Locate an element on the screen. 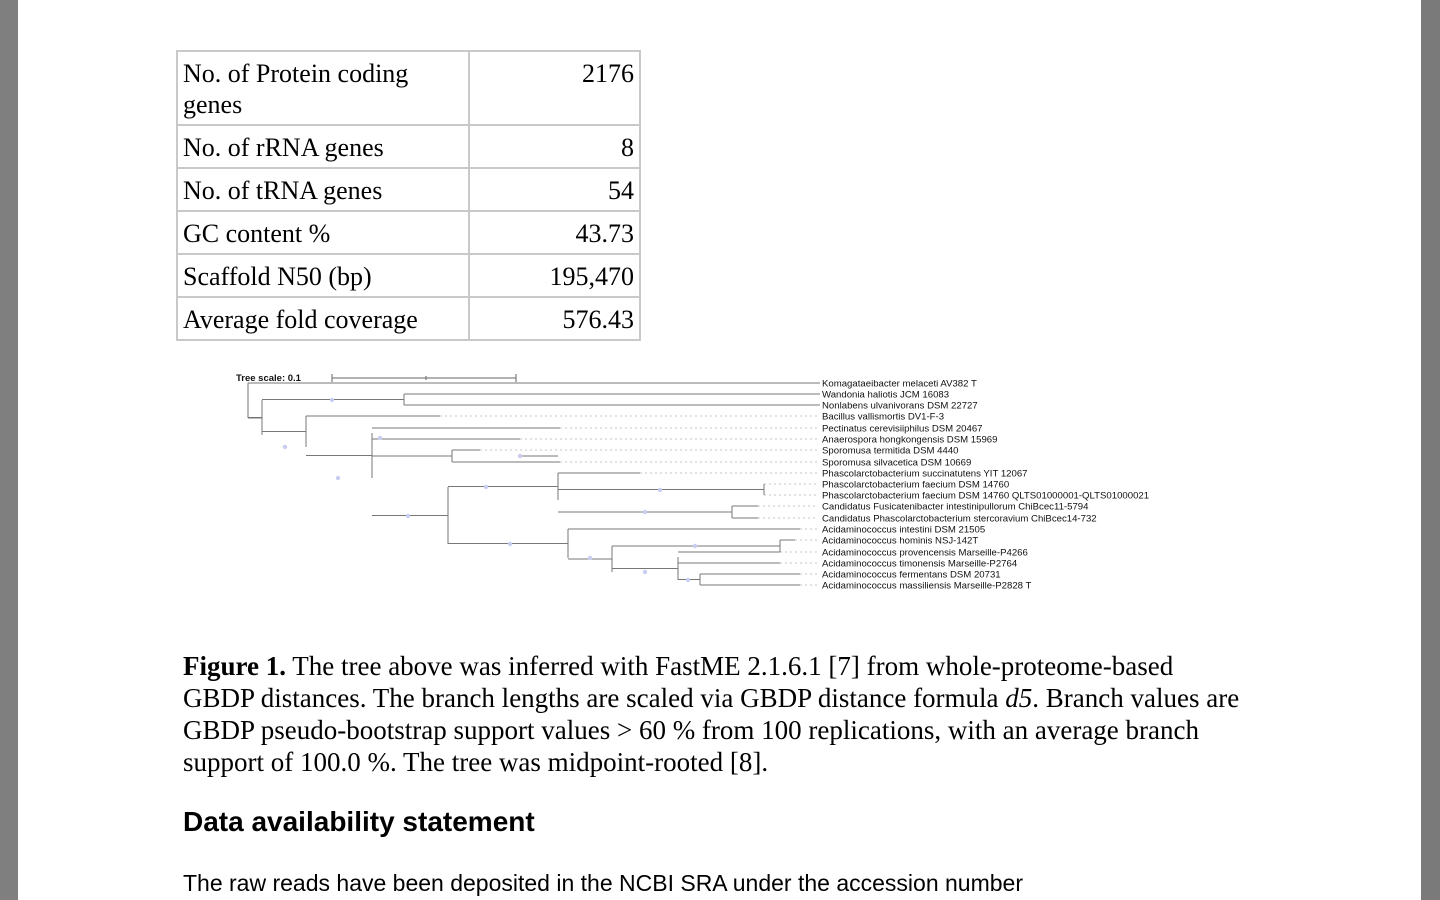  table-row: Scaffold N50 (bp) 195,470 is located at coordinates (408, 275).